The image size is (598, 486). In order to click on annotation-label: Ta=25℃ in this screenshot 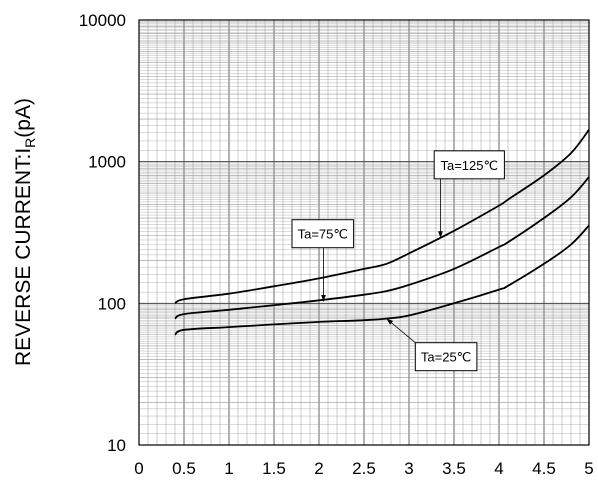, I will do `click(446, 357)`.